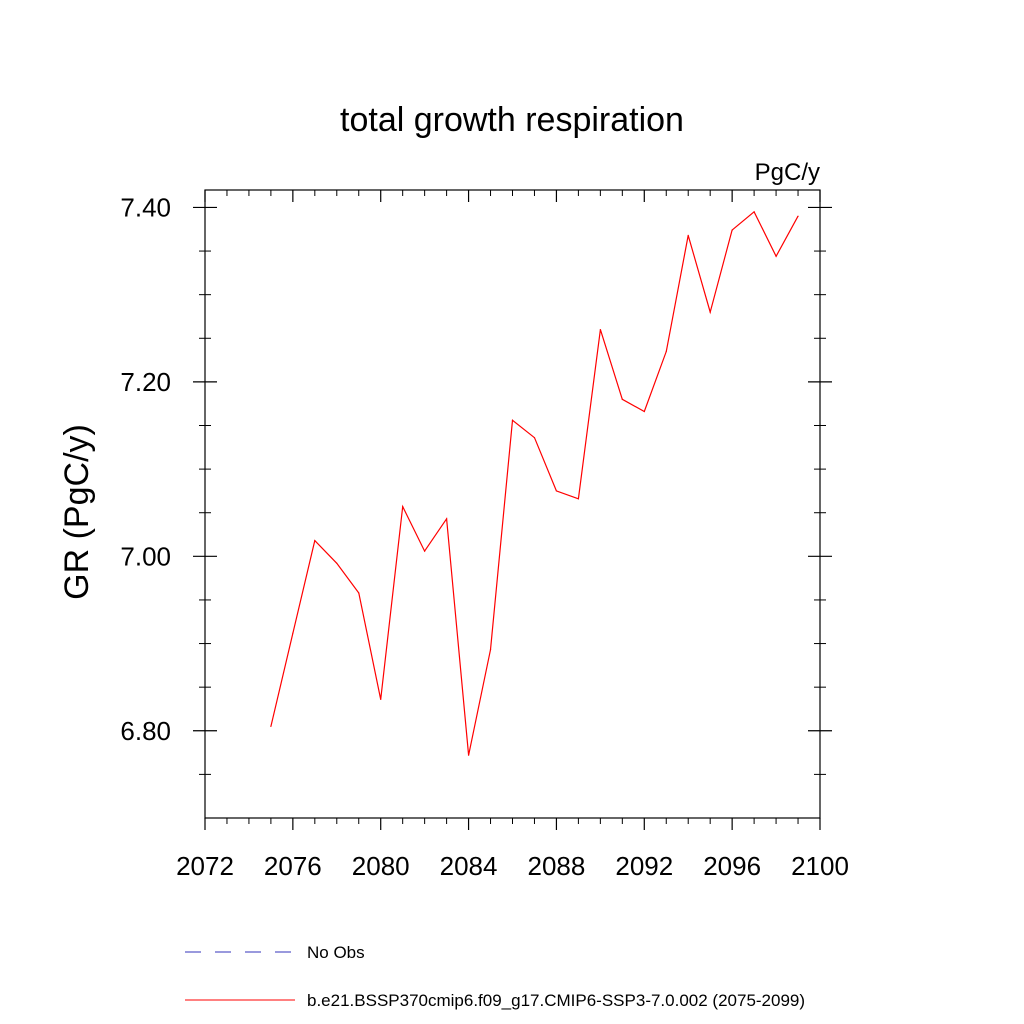  Describe the element at coordinates (145, 207) in the screenshot. I see `y-tick-label: 7.40` at that location.